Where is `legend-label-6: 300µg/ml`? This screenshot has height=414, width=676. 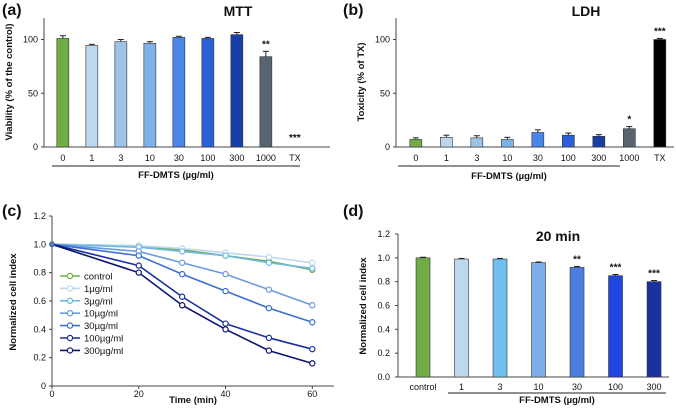 legend-label-6: 300µg/ml is located at coordinates (103, 351).